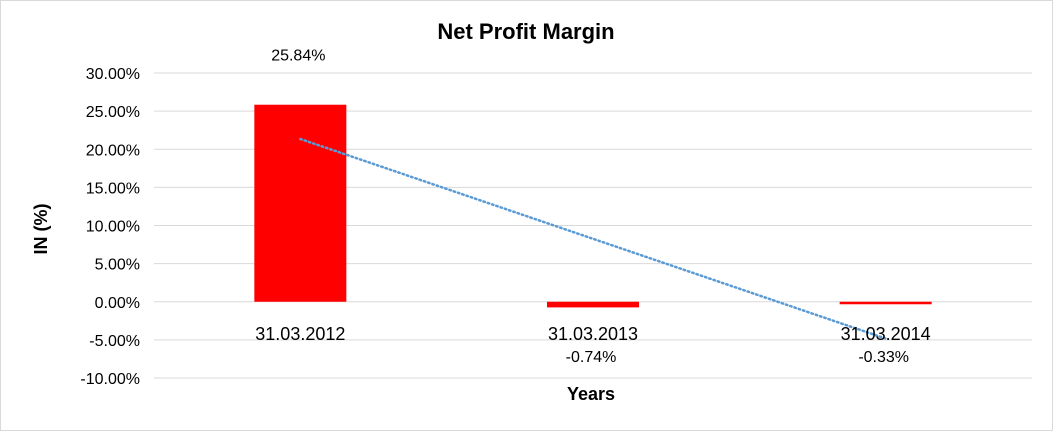  I want to click on x-category-label: 31.03.2012, so click(300, 334).